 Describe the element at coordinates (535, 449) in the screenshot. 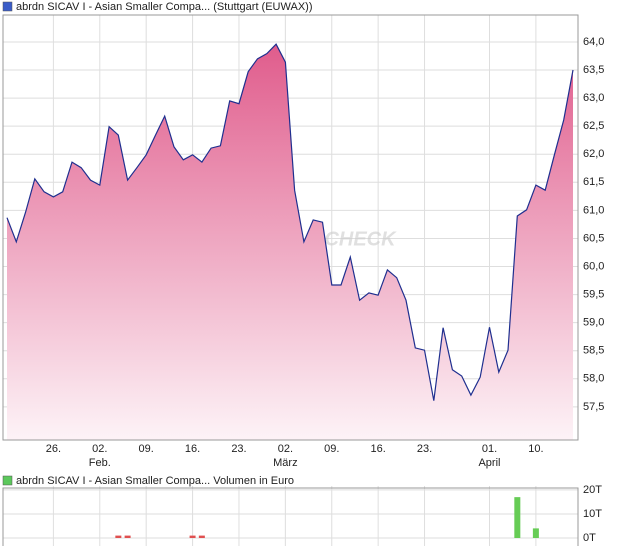

I see `x-tick-label: 10.` at that location.